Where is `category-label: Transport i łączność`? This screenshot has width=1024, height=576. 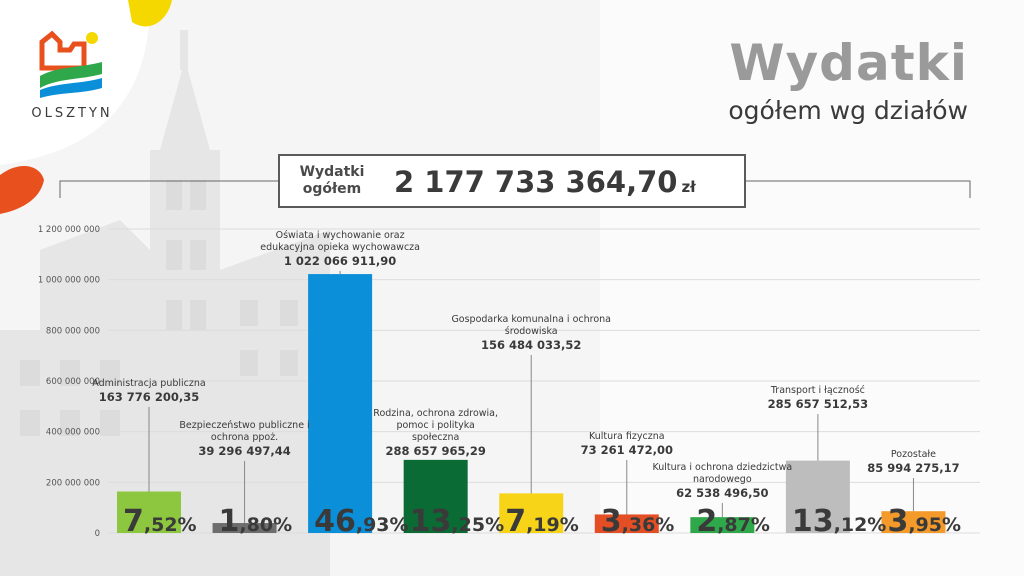
category-label: Transport i łączność is located at coordinates (817, 390).